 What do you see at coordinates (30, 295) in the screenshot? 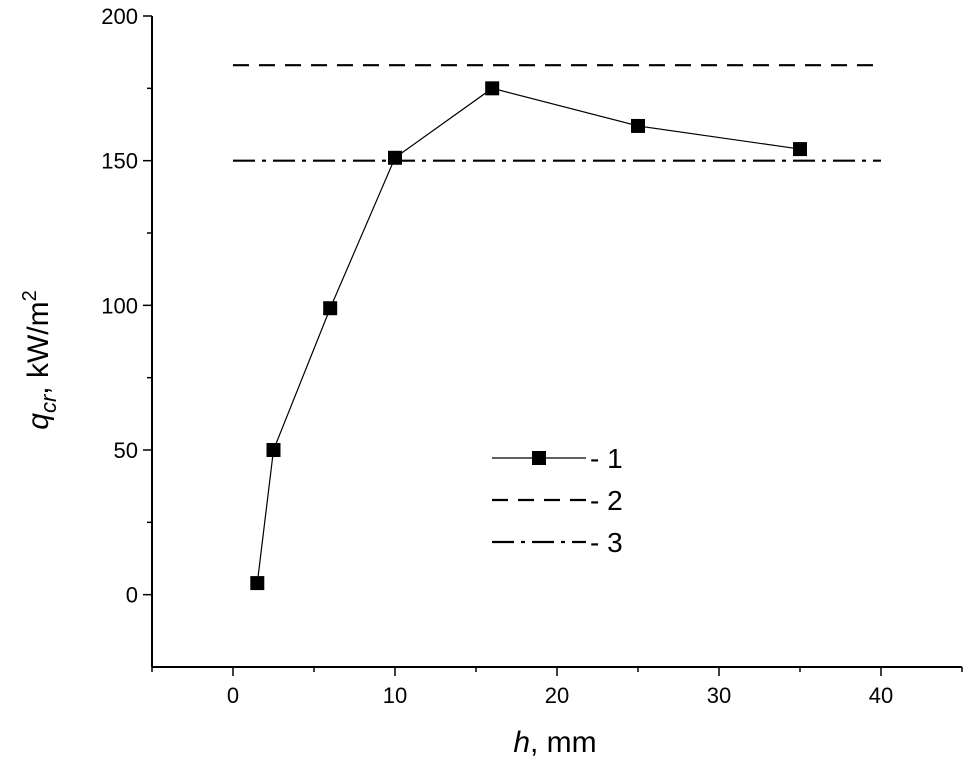
I see `y-axis-superscript: 2` at bounding box center [30, 295].